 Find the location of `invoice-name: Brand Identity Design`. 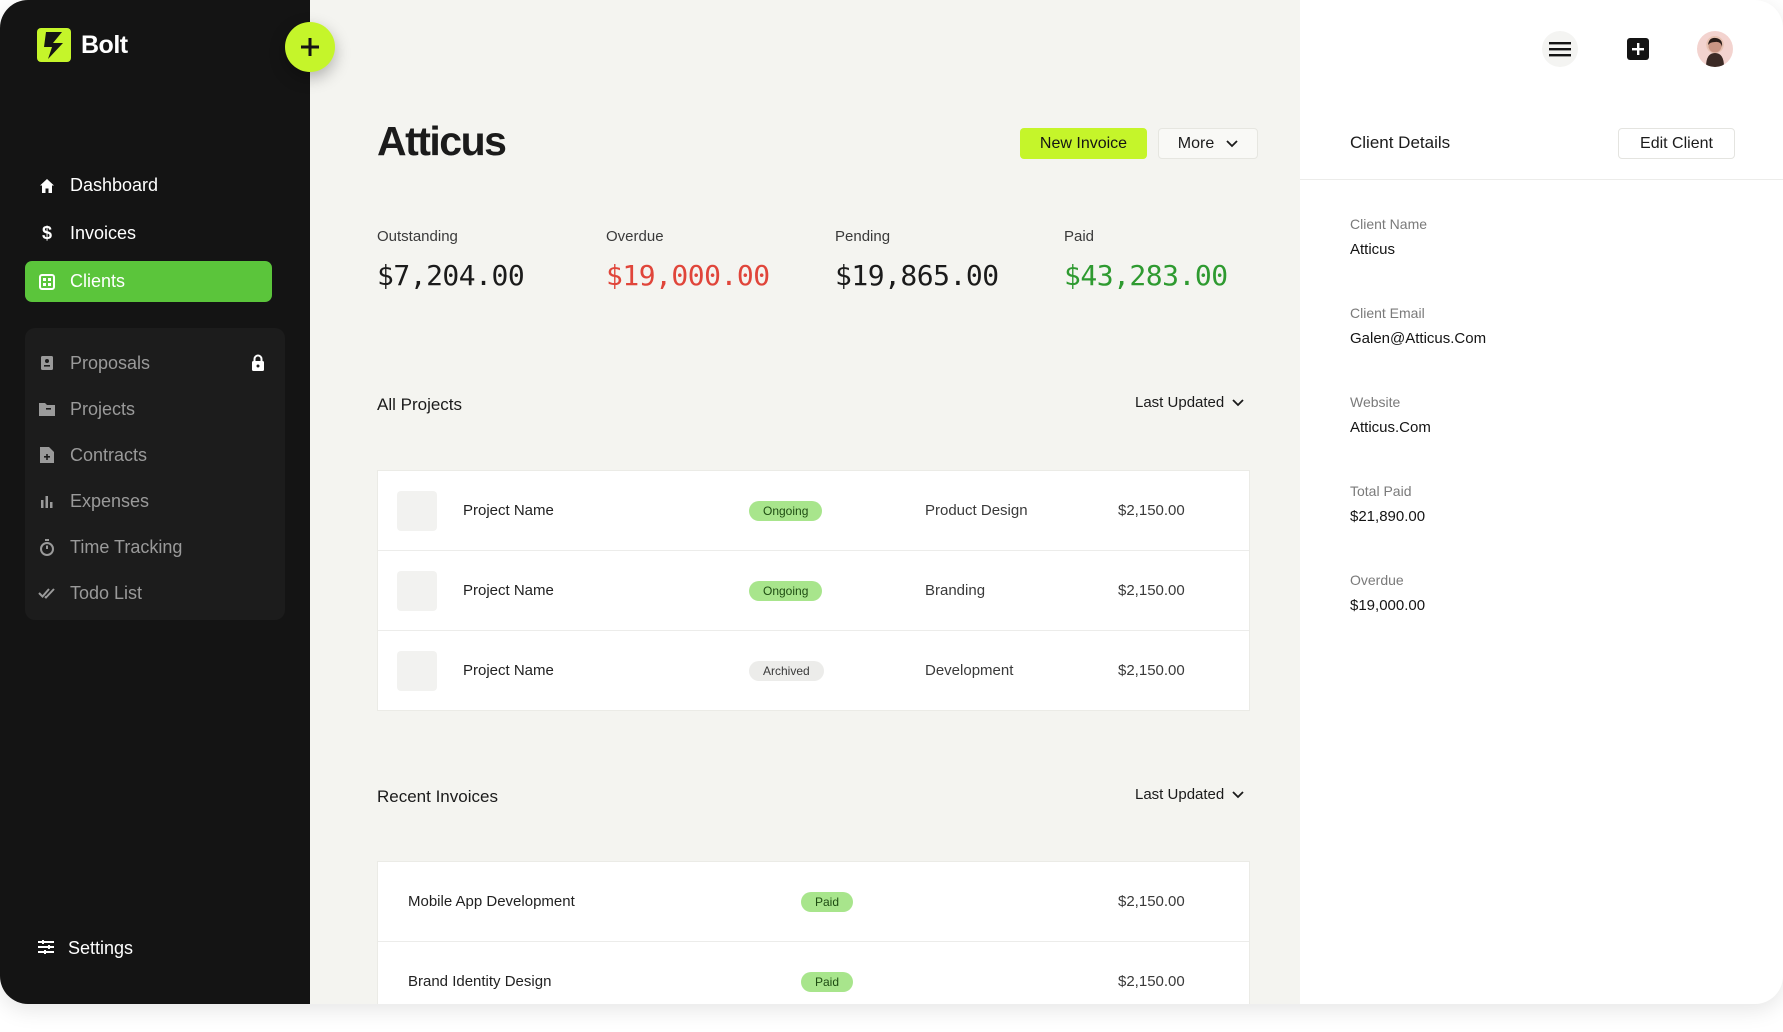

invoice-name: Brand Identity Design is located at coordinates (480, 981).